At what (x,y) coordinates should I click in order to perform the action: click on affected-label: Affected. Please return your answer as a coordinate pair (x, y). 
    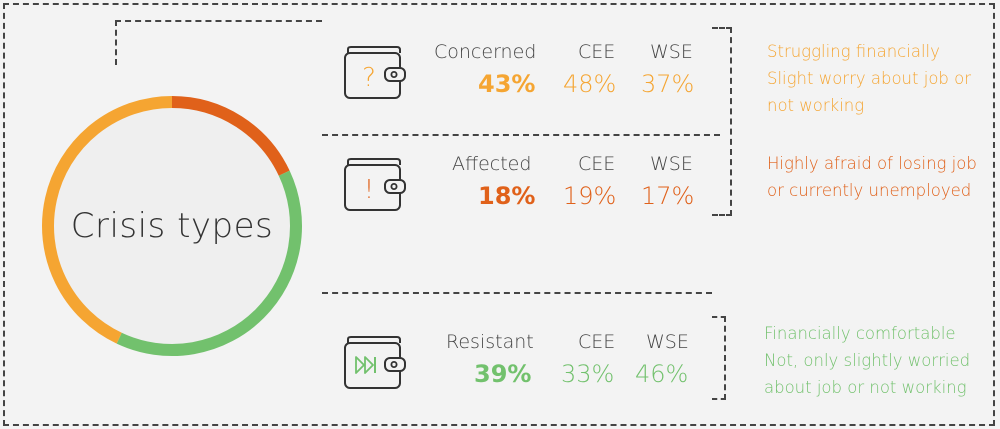
    Looking at the image, I should click on (492, 164).